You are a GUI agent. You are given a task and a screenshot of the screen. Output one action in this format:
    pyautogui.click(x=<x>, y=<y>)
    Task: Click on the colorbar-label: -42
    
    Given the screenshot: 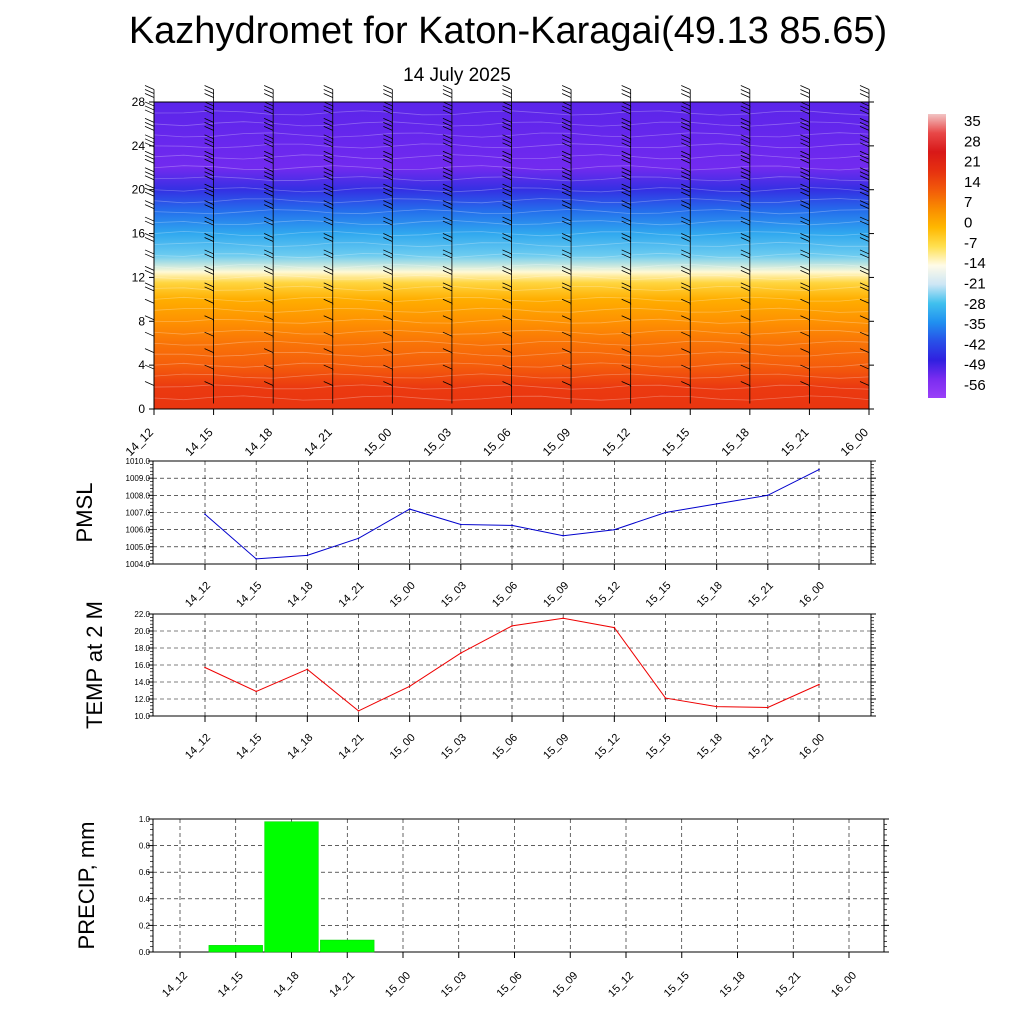 What is the action you would take?
    pyautogui.click(x=975, y=344)
    